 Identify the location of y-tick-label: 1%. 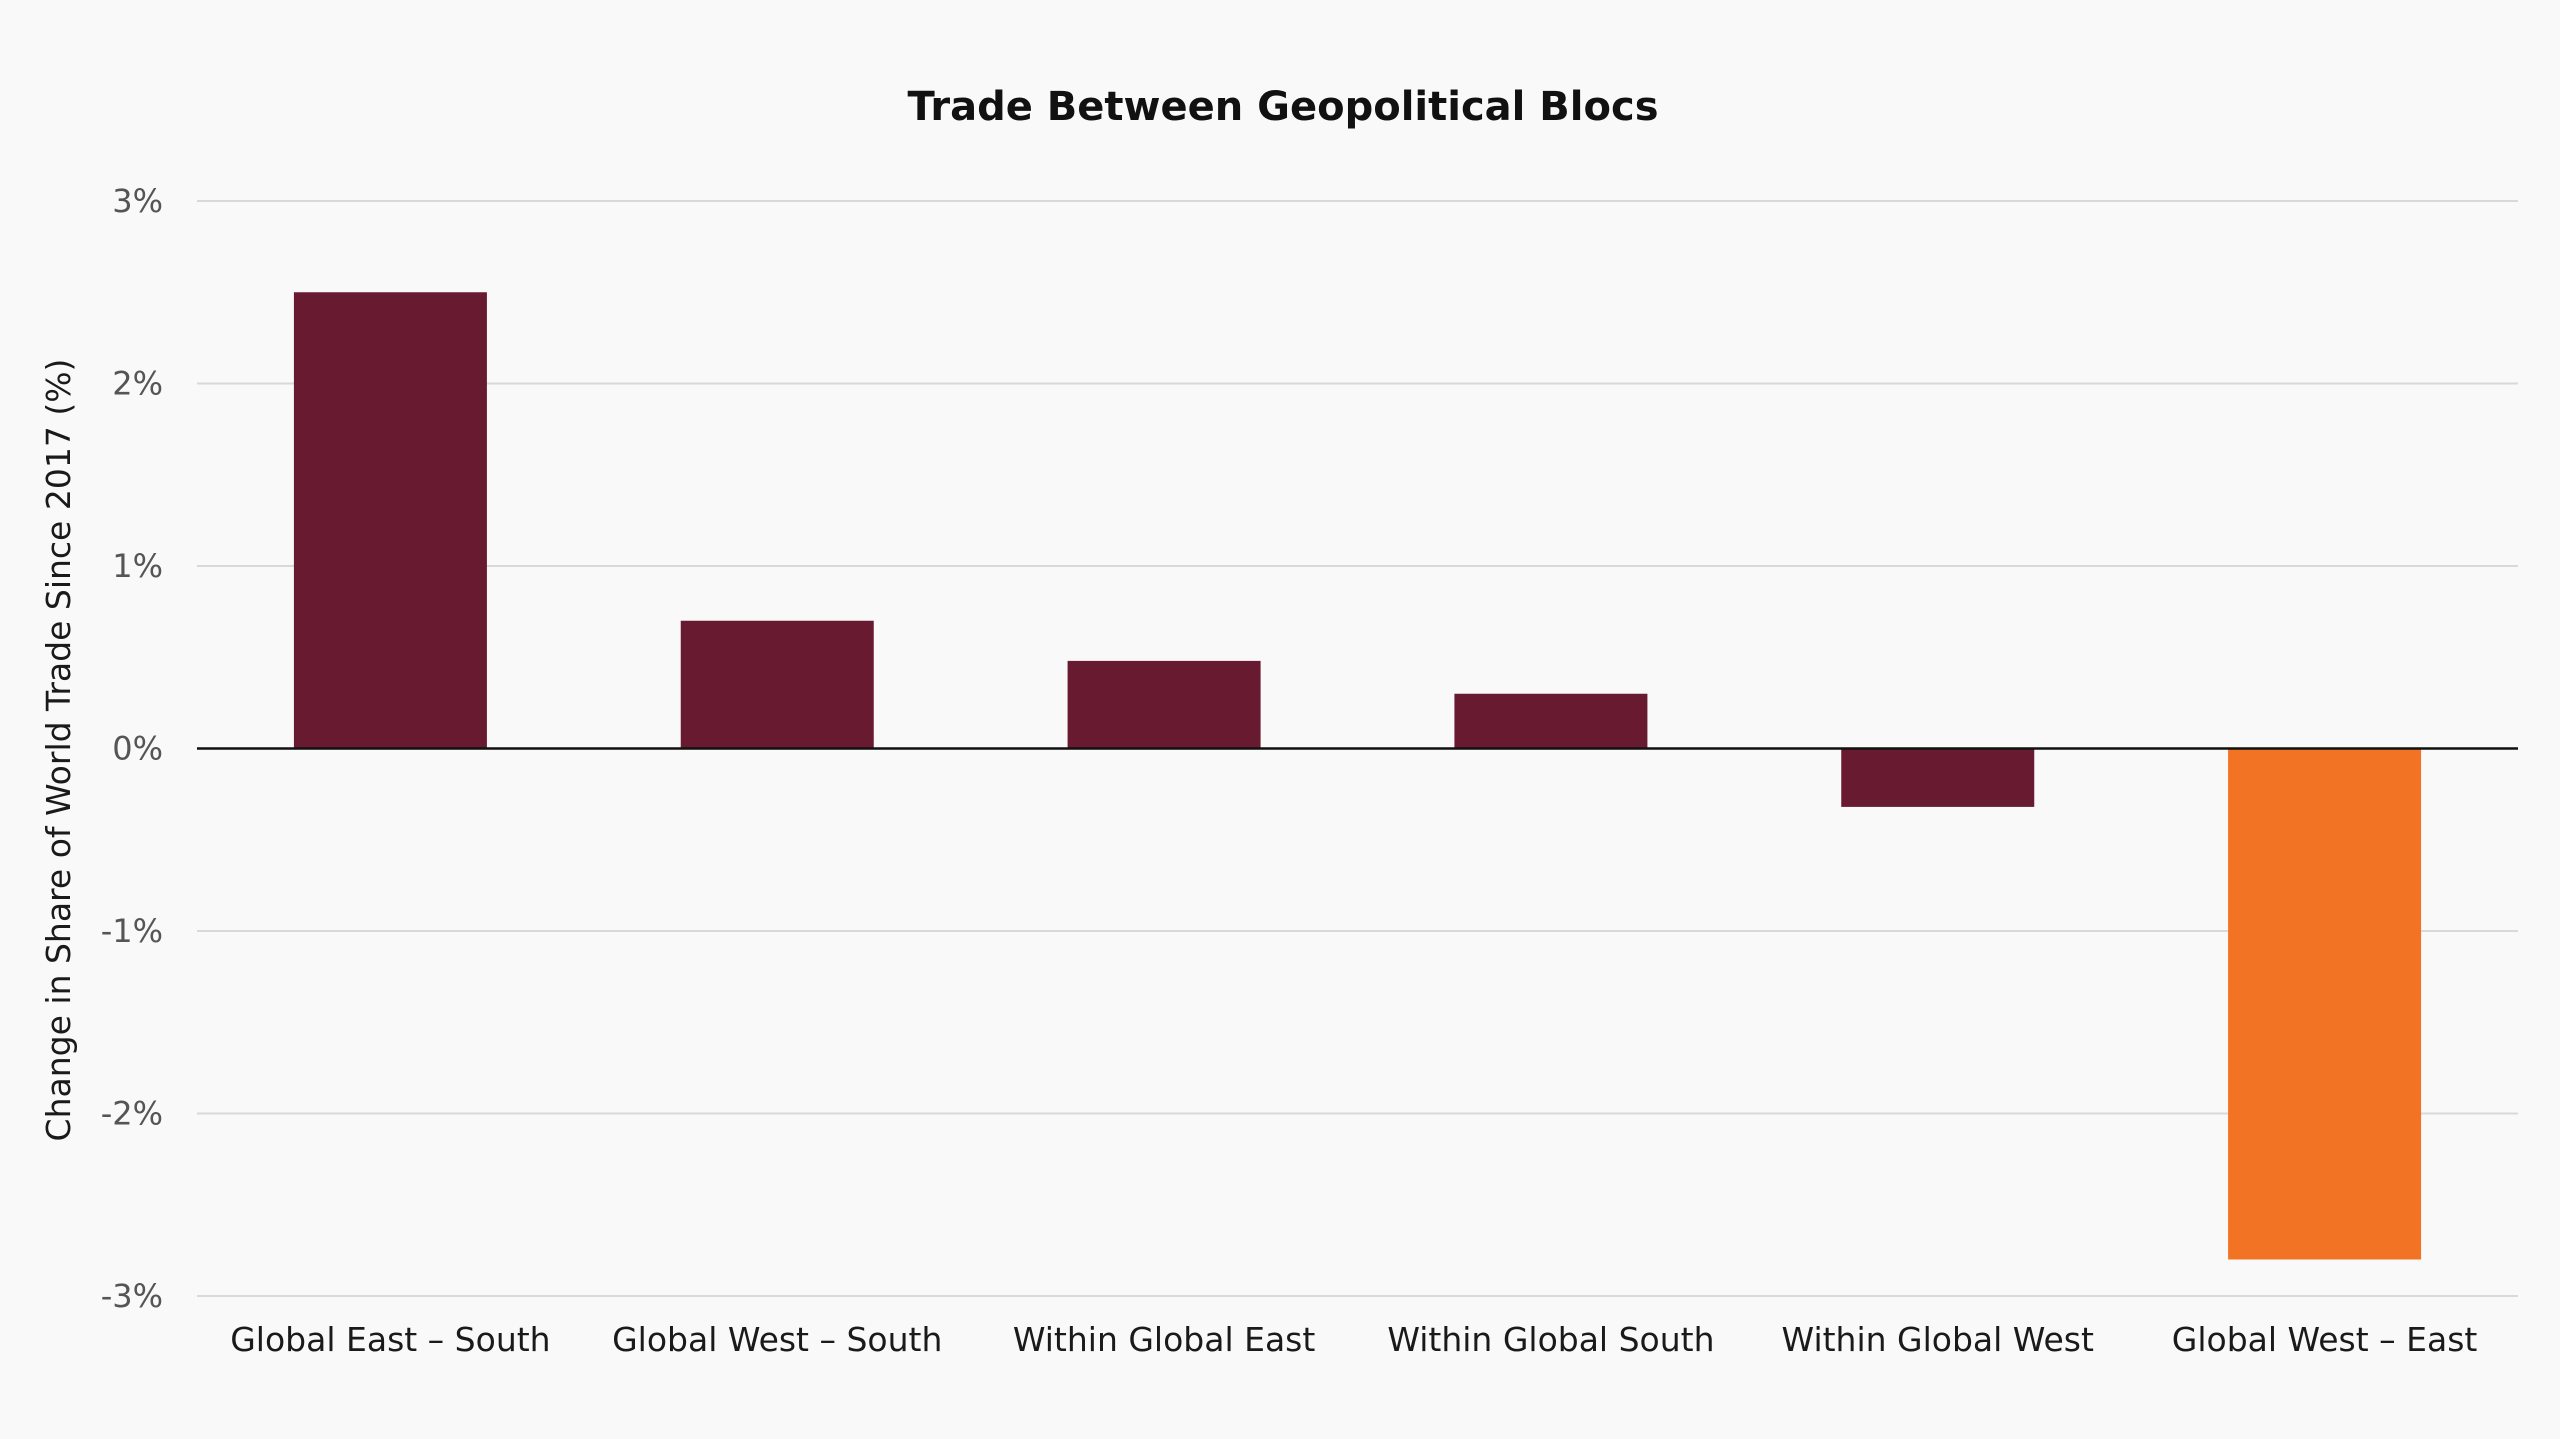
(137, 566).